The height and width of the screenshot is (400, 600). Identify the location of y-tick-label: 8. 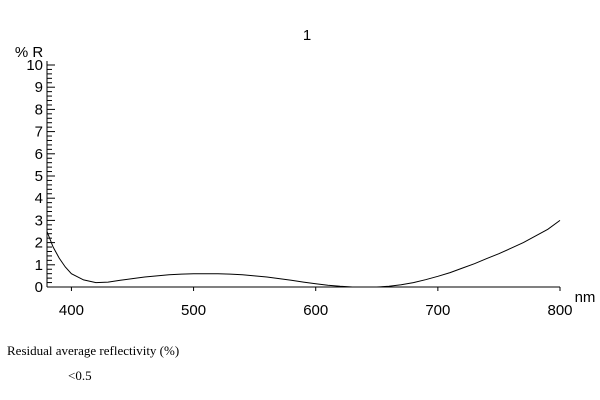
(39, 109).